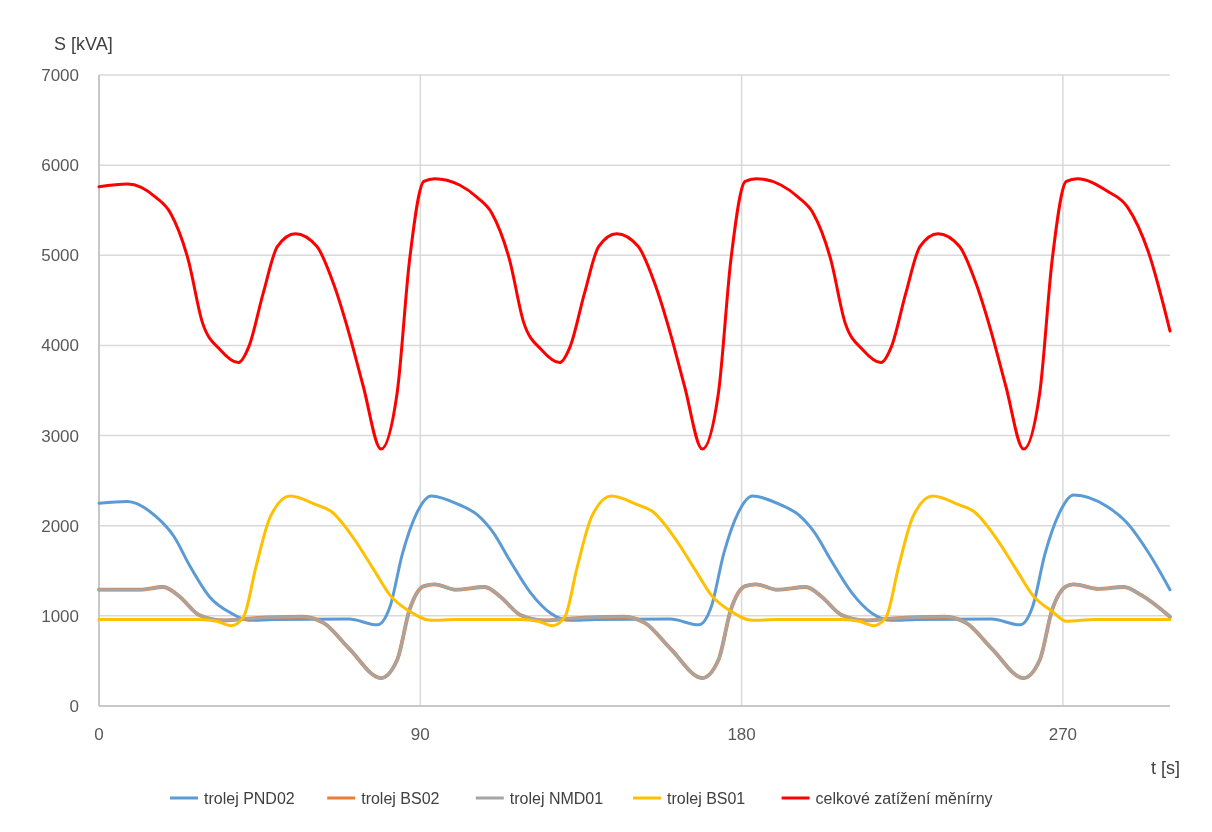 The width and height of the screenshot is (1212, 832). Describe the element at coordinates (99, 734) in the screenshot. I see `x-tick-label: 0` at that location.